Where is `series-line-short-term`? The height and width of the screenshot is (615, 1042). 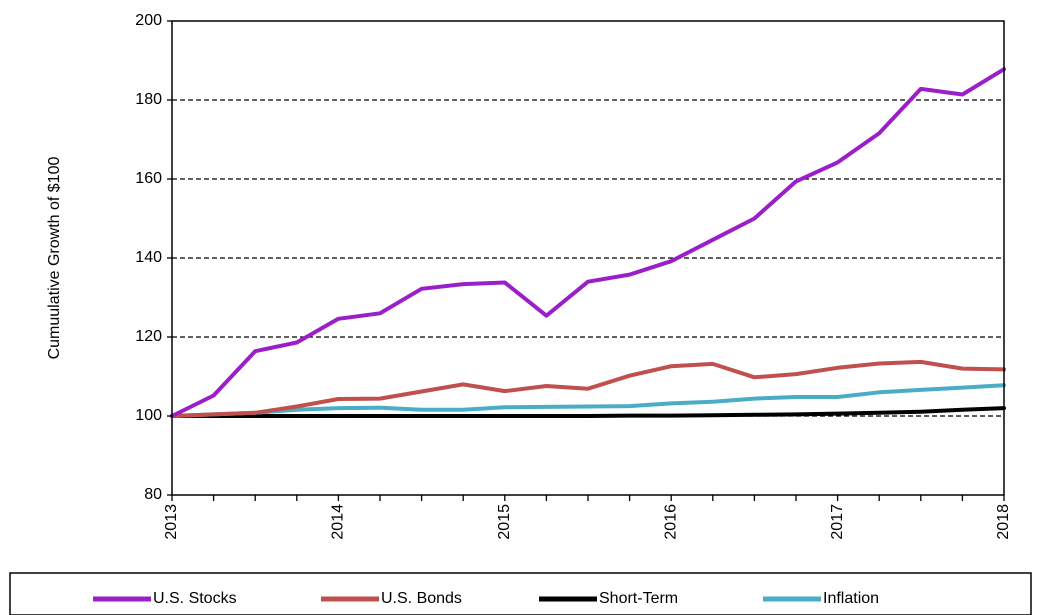 series-line-short-term is located at coordinates (588, 412).